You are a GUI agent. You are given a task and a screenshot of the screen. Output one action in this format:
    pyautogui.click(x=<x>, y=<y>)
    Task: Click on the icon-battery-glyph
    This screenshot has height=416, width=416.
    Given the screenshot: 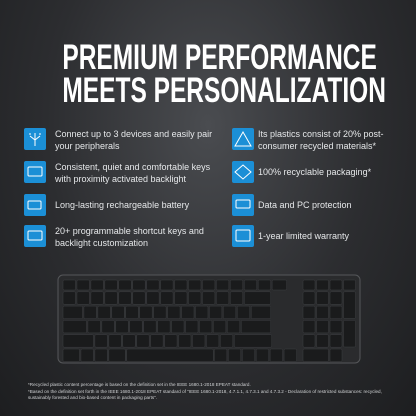 What is the action you would take?
    pyautogui.click(x=34, y=205)
    